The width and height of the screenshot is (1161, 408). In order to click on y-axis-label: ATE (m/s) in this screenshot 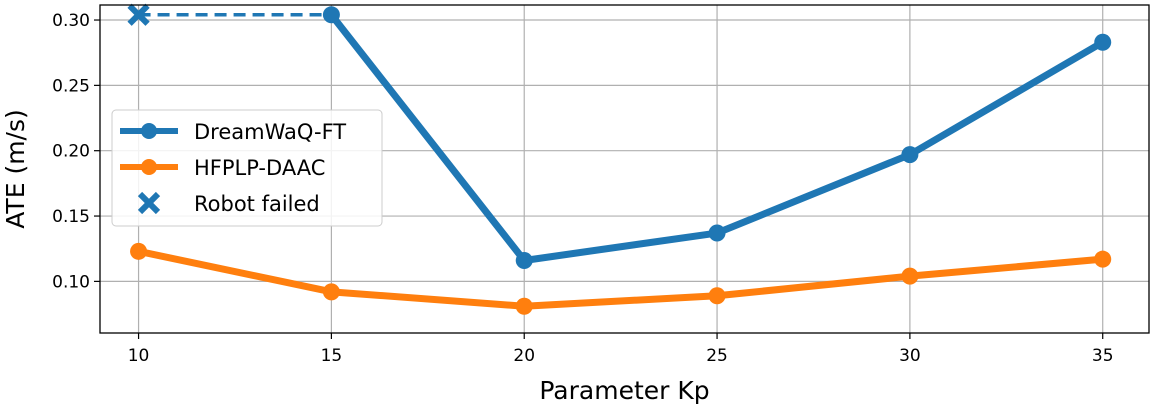, I will do `click(15, 168)`.